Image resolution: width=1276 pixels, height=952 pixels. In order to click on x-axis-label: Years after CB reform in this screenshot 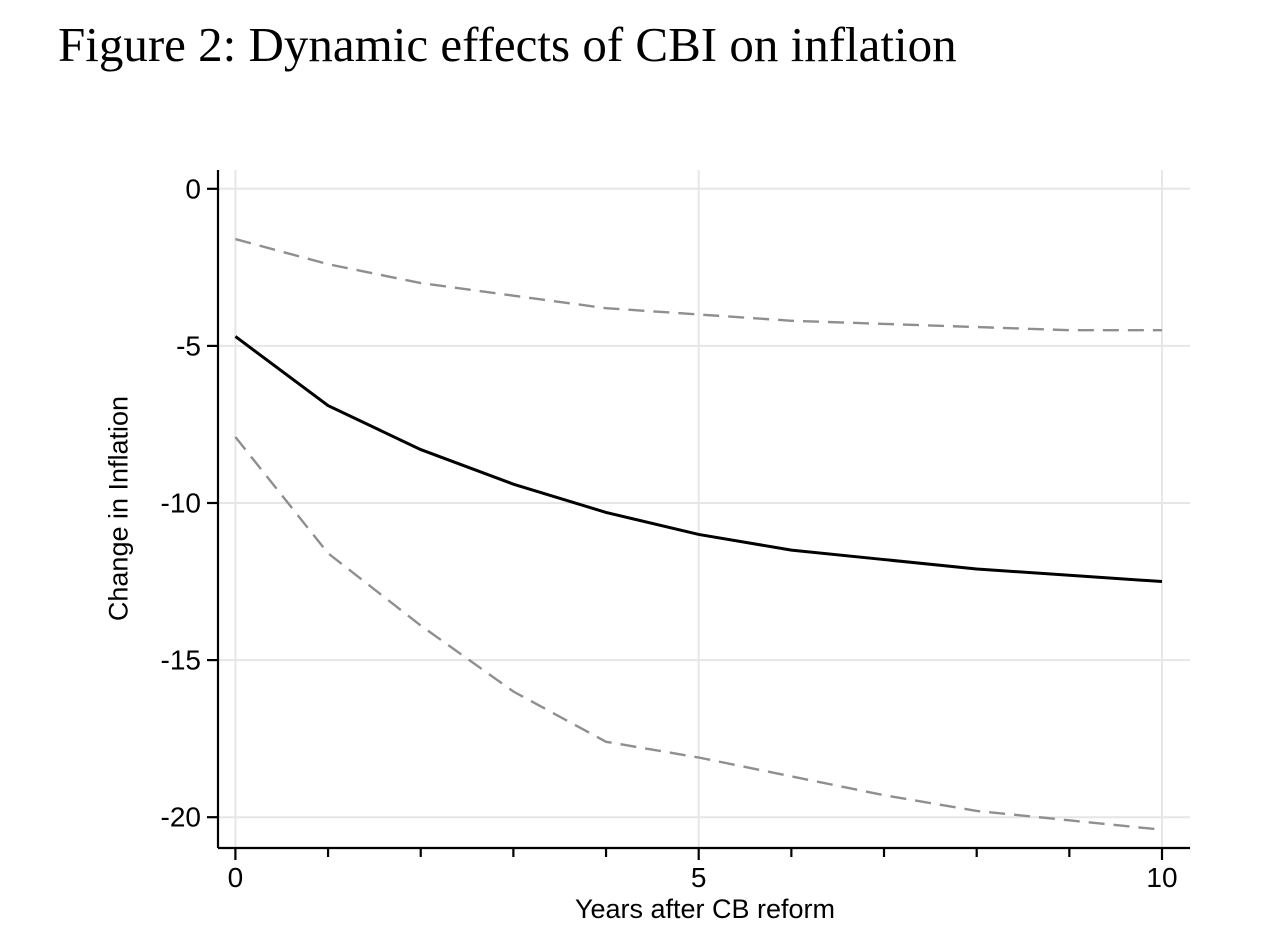, I will do `click(705, 909)`.